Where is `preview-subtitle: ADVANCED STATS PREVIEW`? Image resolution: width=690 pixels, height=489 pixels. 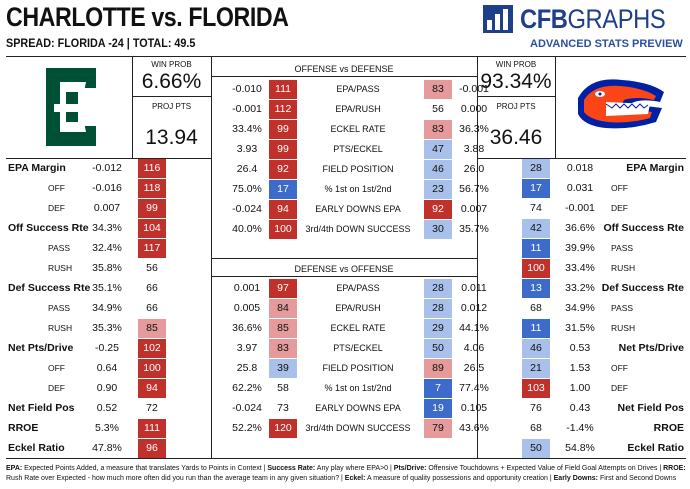 preview-subtitle: ADVANCED STATS PREVIEW is located at coordinates (606, 44).